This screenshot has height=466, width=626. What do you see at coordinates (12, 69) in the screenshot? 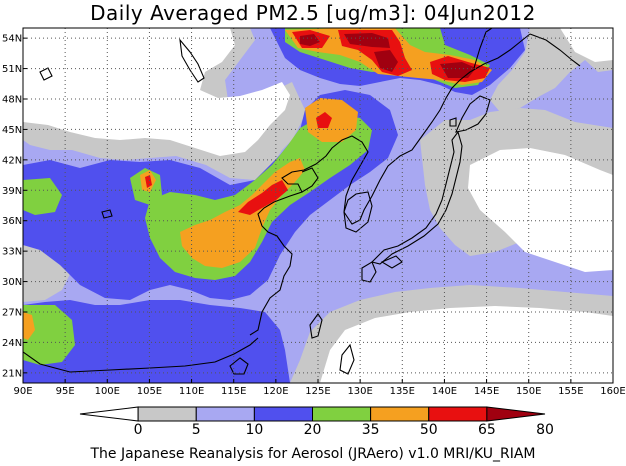
I see `tick-label-lat: 51N` at bounding box center [12, 69].